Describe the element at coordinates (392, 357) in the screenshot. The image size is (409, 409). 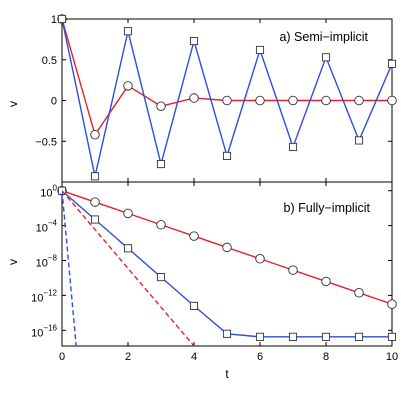
I see `x-tick-label: 10` at that location.